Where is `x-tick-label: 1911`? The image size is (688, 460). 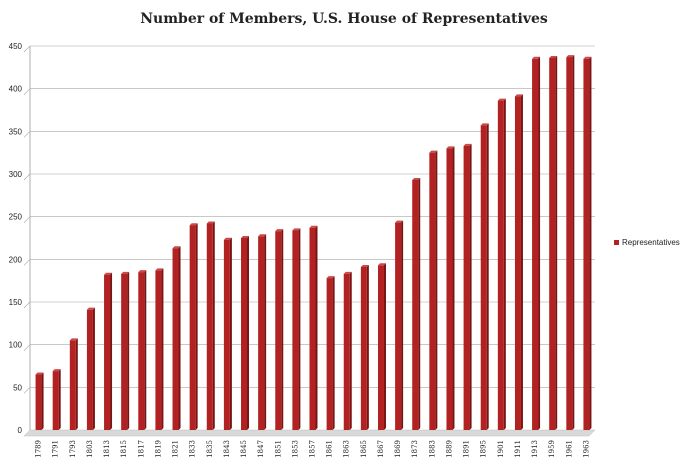
x-tick-label: 1911 is located at coordinates (518, 449).